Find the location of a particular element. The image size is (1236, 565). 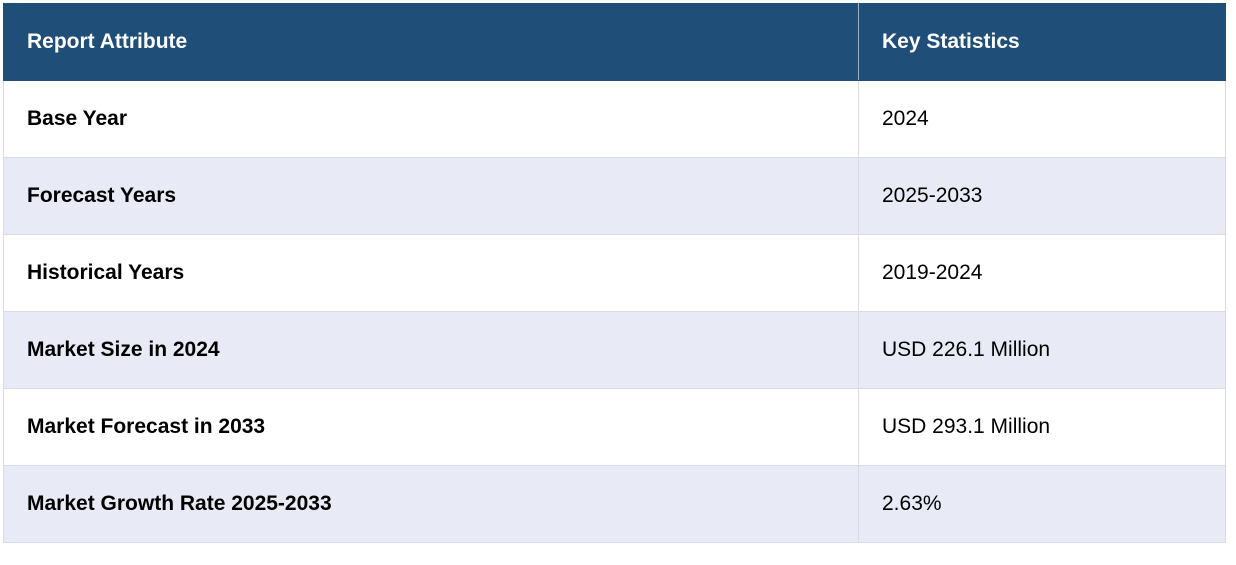

header-report-attribute: Report Attribute is located at coordinates (431, 42).